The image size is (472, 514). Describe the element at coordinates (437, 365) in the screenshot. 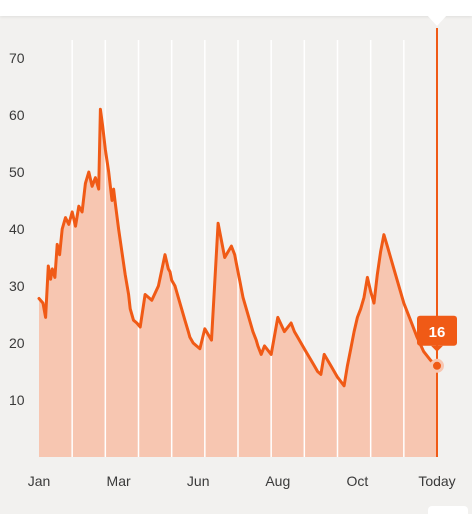

I see `today-data-point` at that location.